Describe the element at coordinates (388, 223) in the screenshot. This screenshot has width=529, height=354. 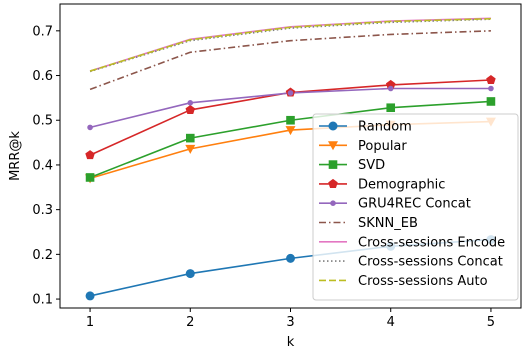
I see `legend-label-sknn-eb: SKNN_EB` at that location.